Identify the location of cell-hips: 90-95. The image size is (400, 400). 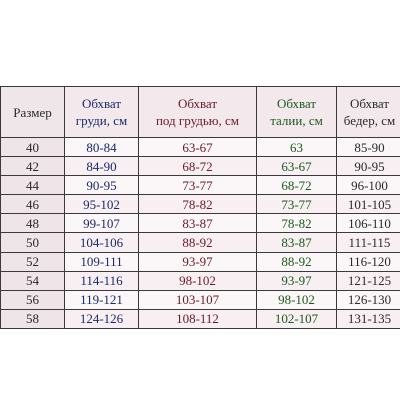
(368, 166).